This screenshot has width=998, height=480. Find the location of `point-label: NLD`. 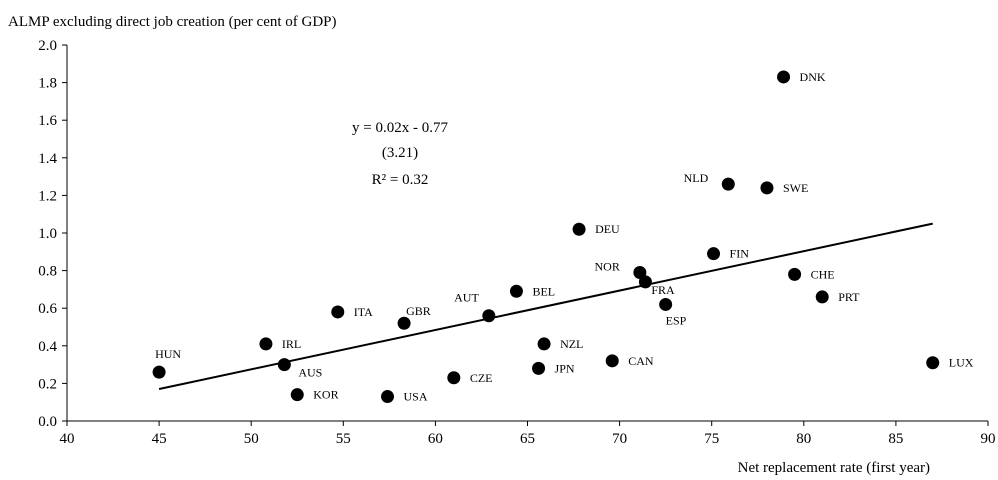

point-label: NLD is located at coordinates (696, 178).